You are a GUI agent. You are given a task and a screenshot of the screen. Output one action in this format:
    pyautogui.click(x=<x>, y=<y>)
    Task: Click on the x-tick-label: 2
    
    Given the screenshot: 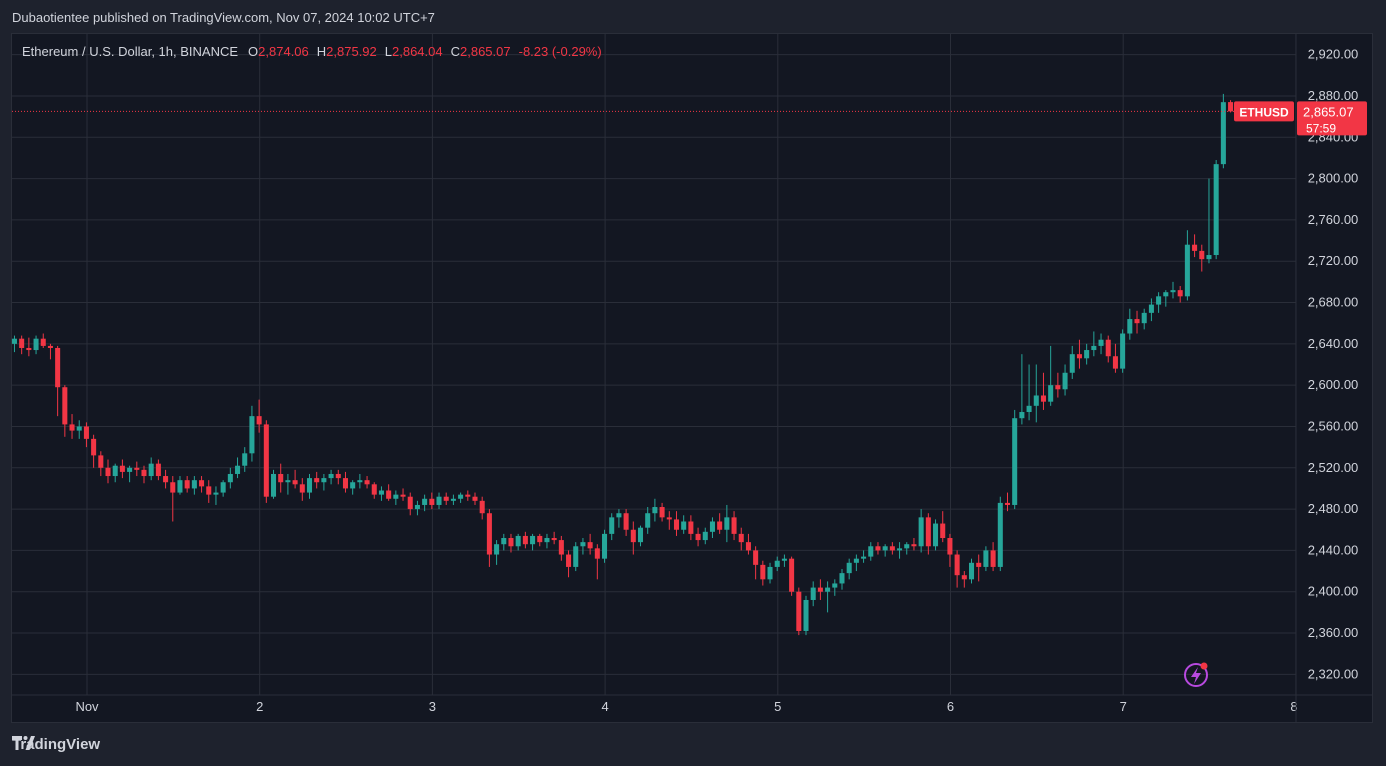 What is the action you would take?
    pyautogui.click(x=259, y=706)
    